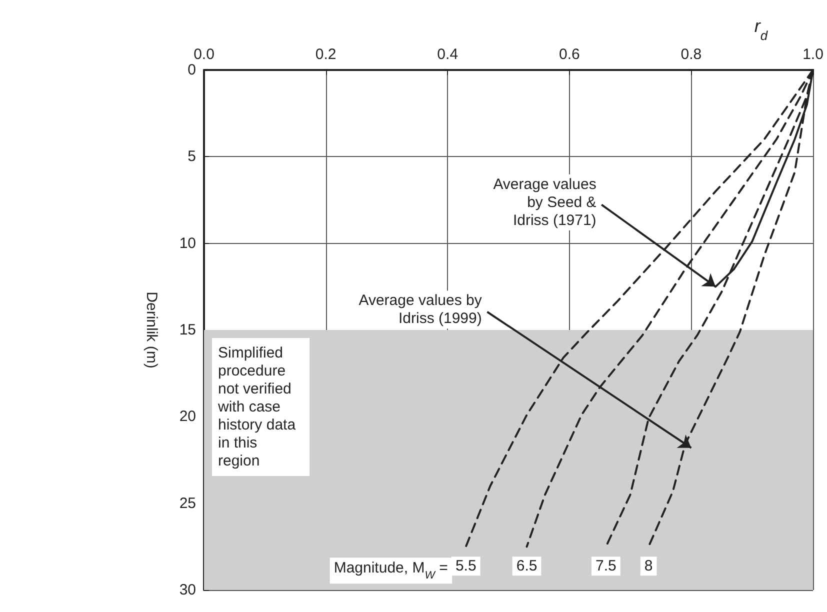 This screenshot has width=827, height=612. What do you see at coordinates (187, 503) in the screenshot?
I see `y-tick-label: 25` at bounding box center [187, 503].